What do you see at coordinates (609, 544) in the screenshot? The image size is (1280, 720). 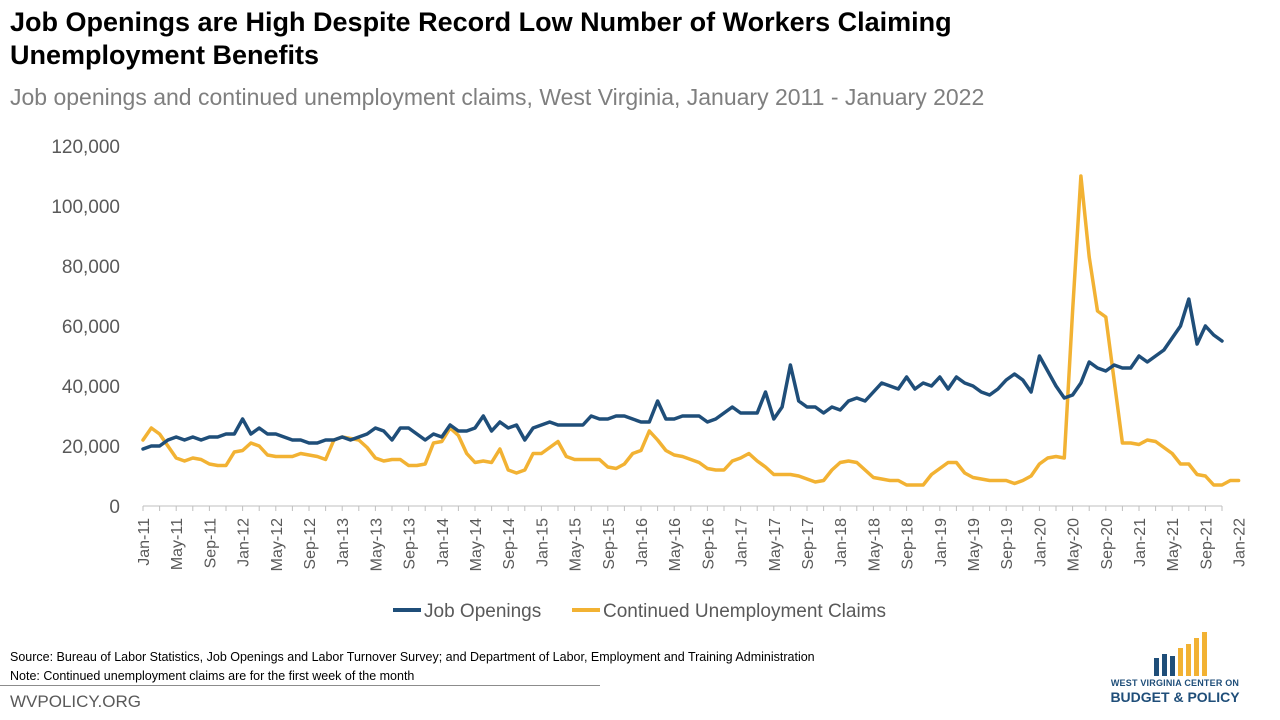 I see `x-tick-label: Sep-15` at bounding box center [609, 544].